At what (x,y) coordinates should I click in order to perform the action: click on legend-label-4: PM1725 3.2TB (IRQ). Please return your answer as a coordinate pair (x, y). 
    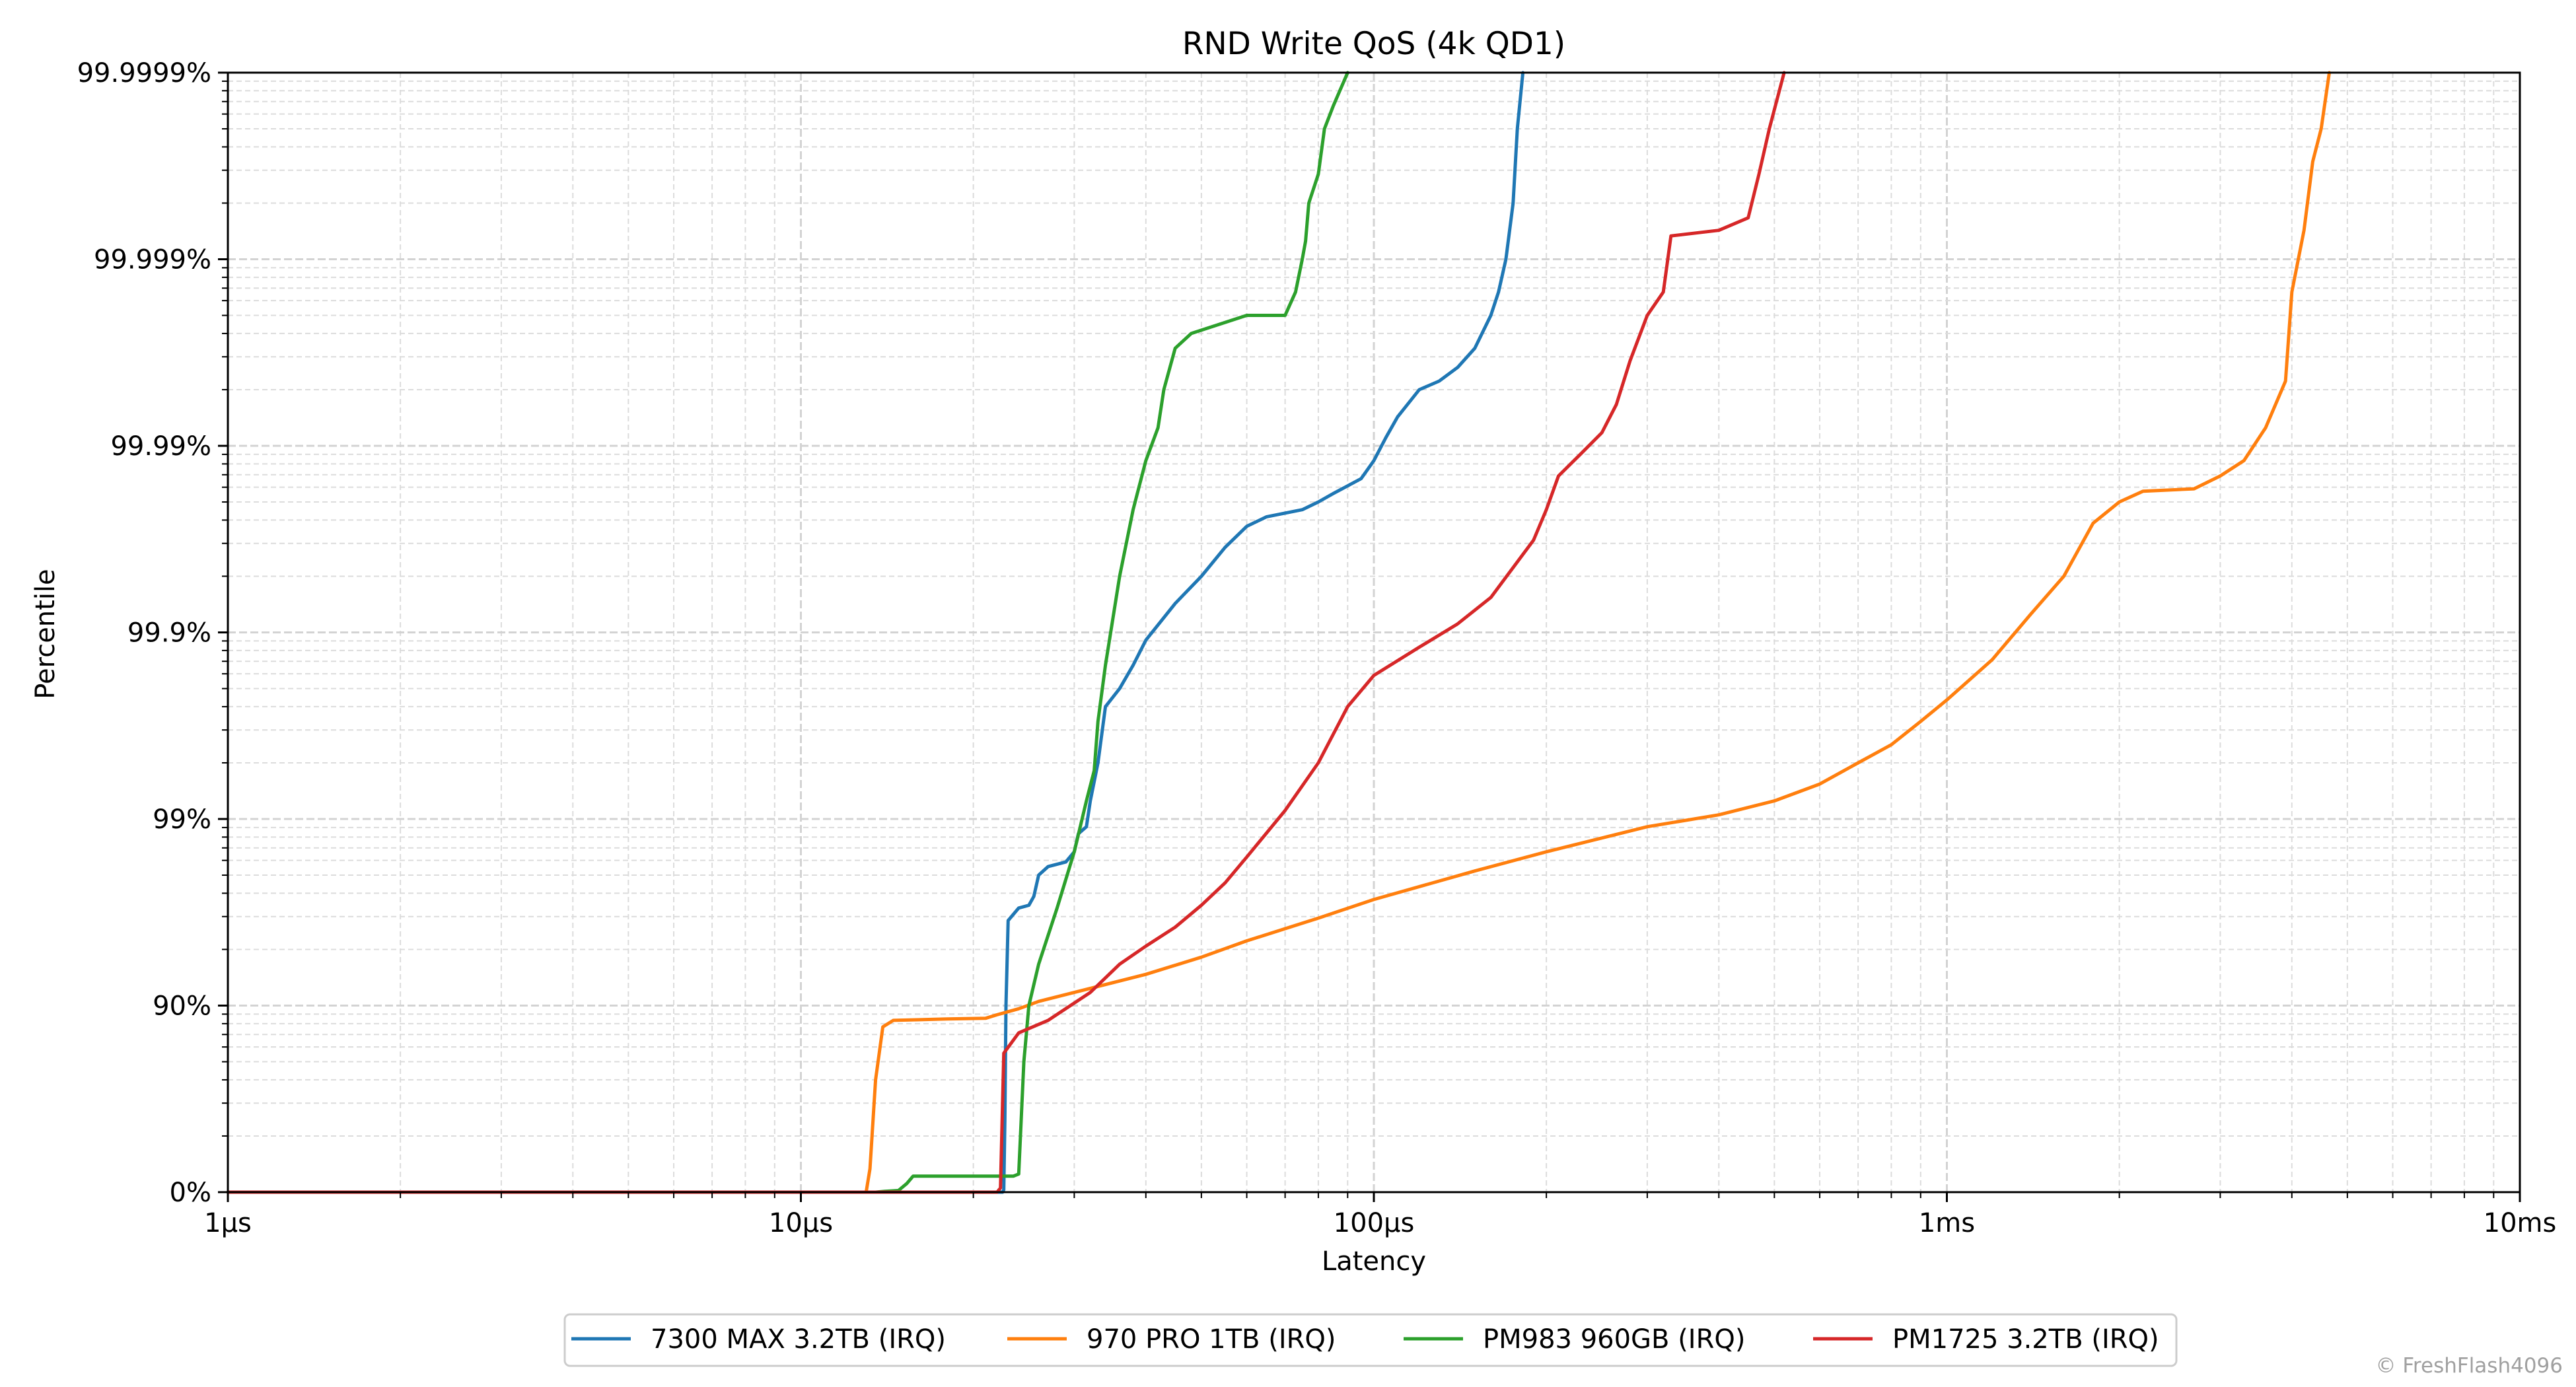
    Looking at the image, I should click on (2026, 1339).